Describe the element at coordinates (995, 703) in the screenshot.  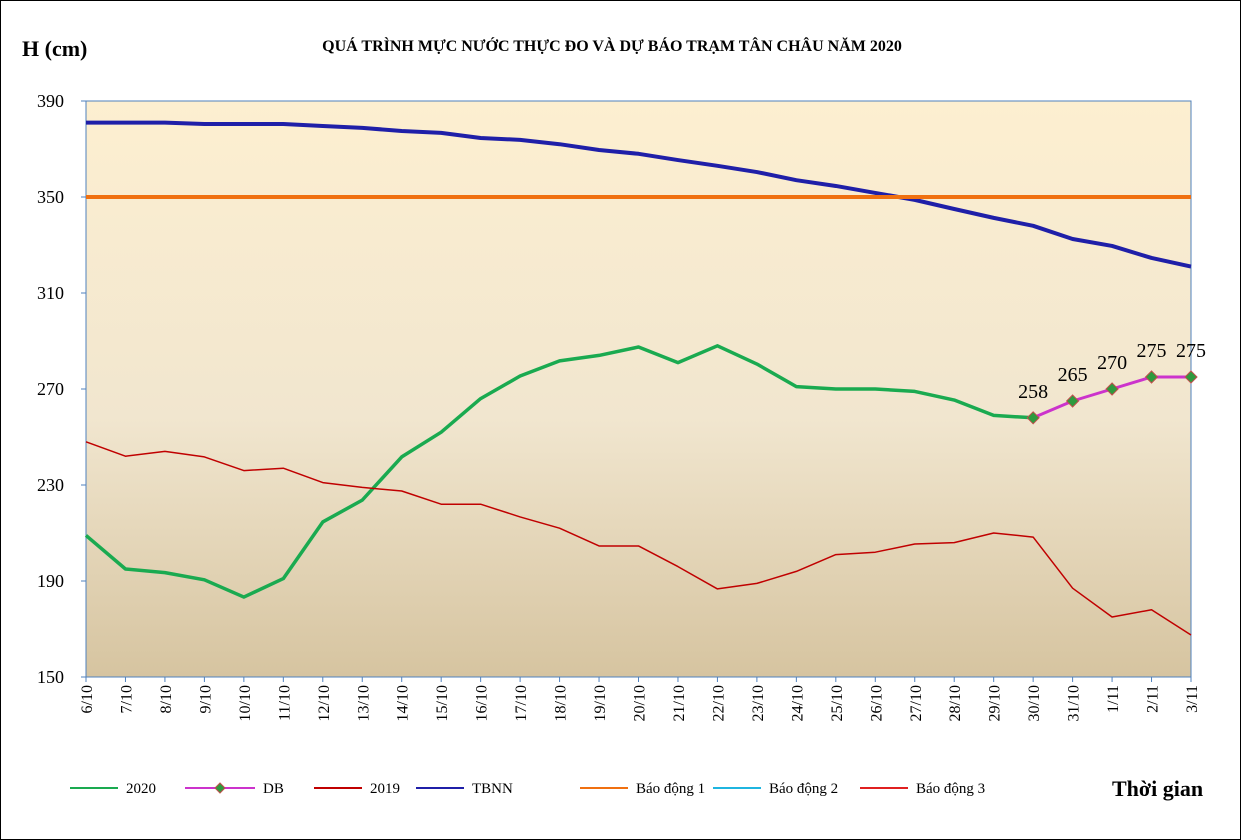
I see `x-tick-label: 29/10` at that location.